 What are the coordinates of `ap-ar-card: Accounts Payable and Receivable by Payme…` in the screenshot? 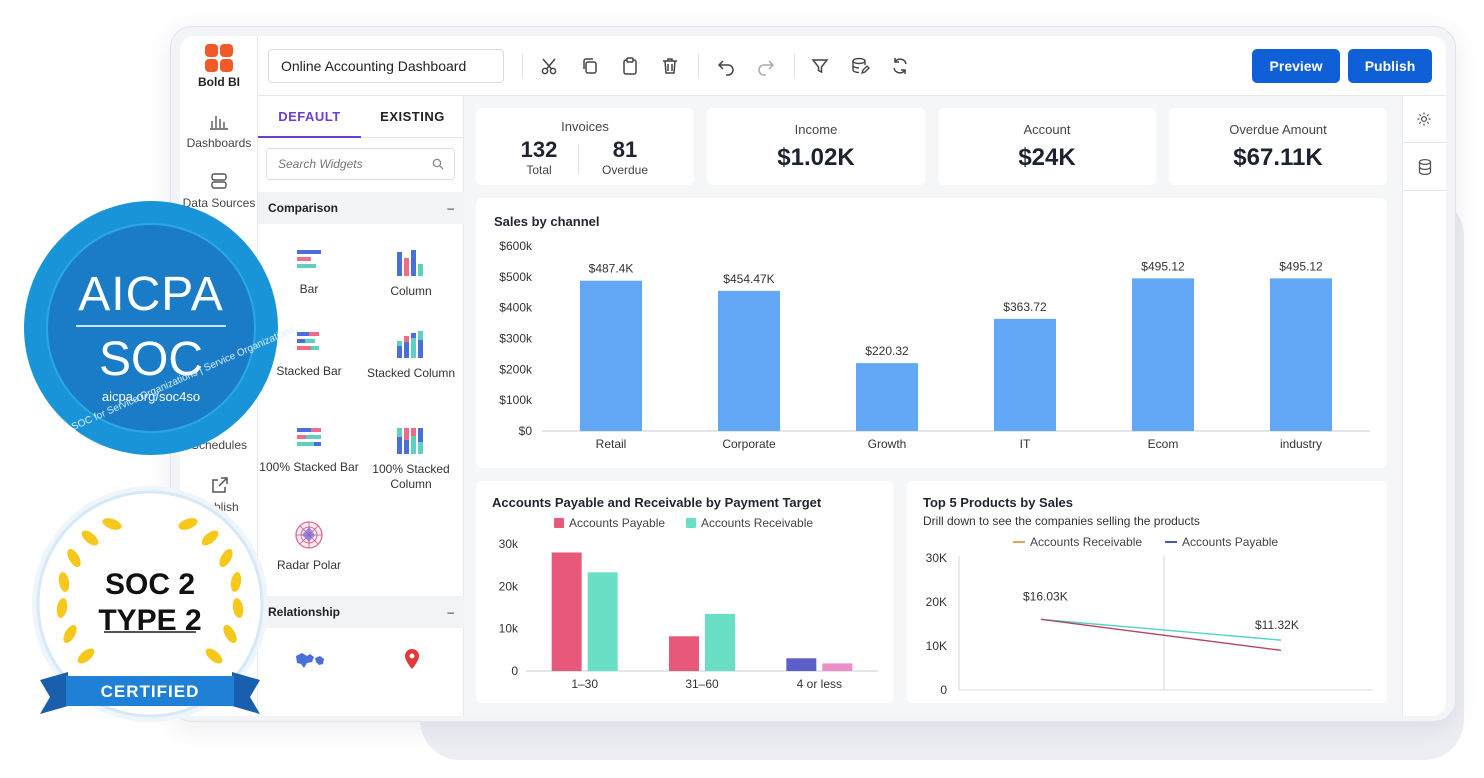 It's located at (685, 592).